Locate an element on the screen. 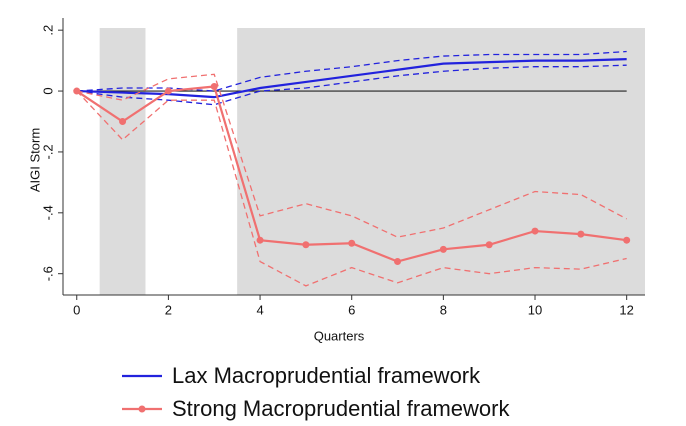 This screenshot has width=686, height=426. y-tick-label: 0 is located at coordinates (47, 90).